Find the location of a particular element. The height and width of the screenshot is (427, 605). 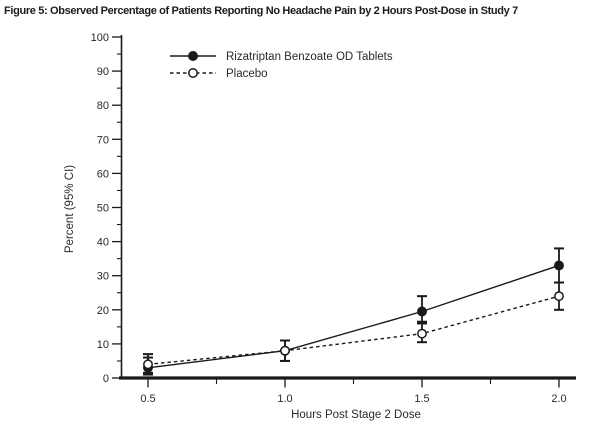

y-tick-label: 10 is located at coordinates (103, 345).